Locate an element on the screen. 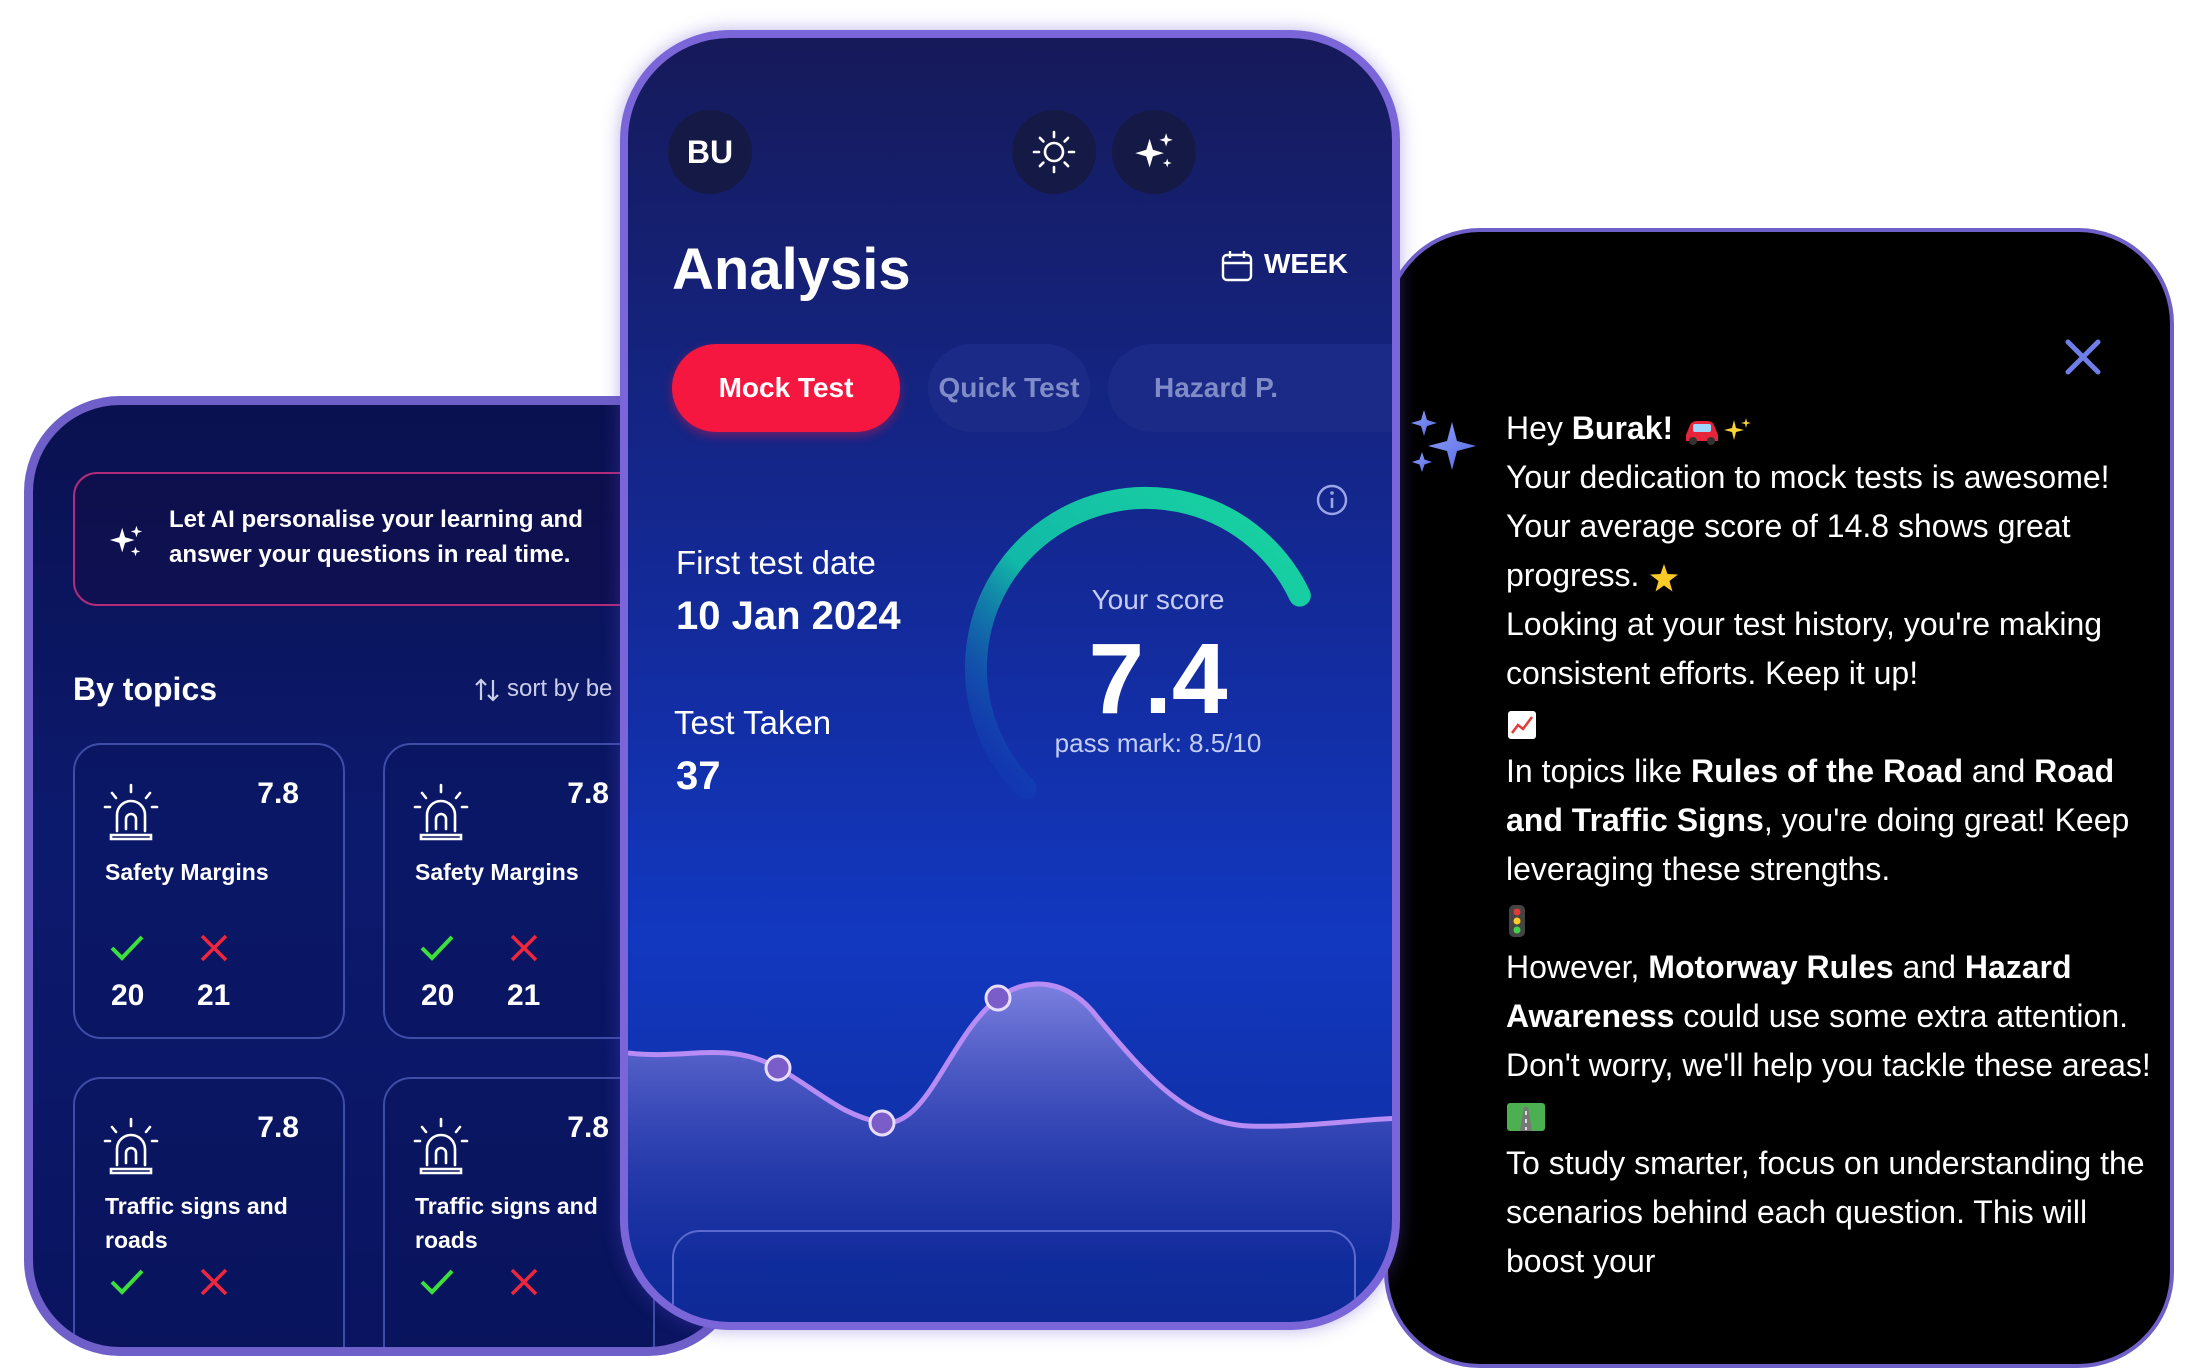 The width and height of the screenshot is (2202, 1368). ai-sparkles-icon is located at coordinates (1443, 441).